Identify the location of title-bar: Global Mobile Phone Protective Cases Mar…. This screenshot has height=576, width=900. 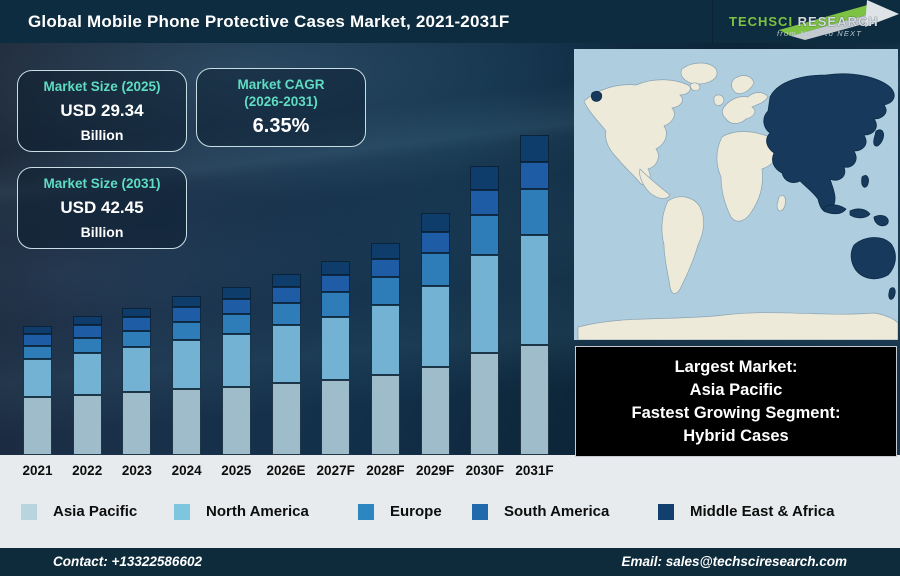
(450, 21).